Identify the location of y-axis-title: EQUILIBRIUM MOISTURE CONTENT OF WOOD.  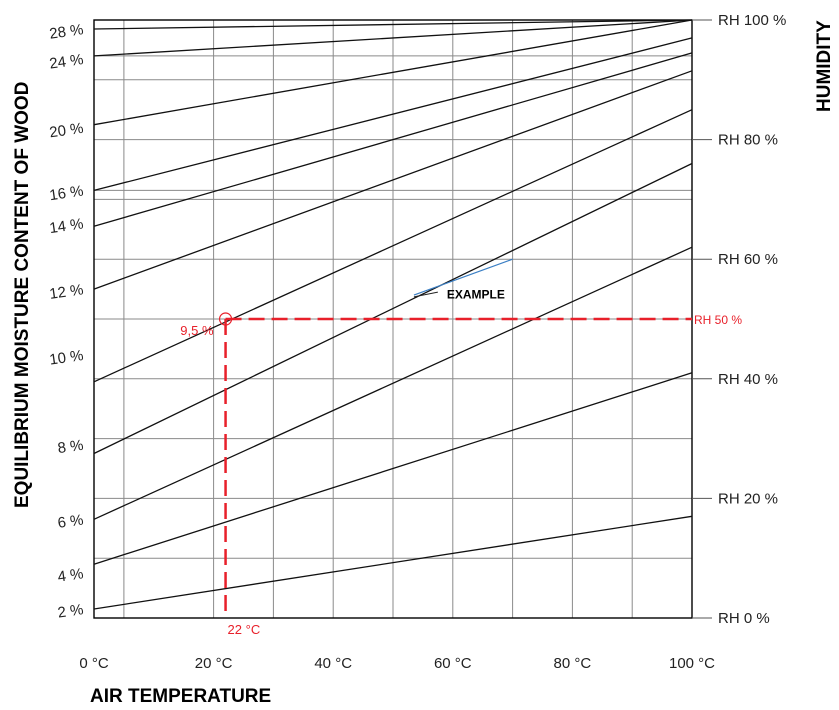
(22, 295).